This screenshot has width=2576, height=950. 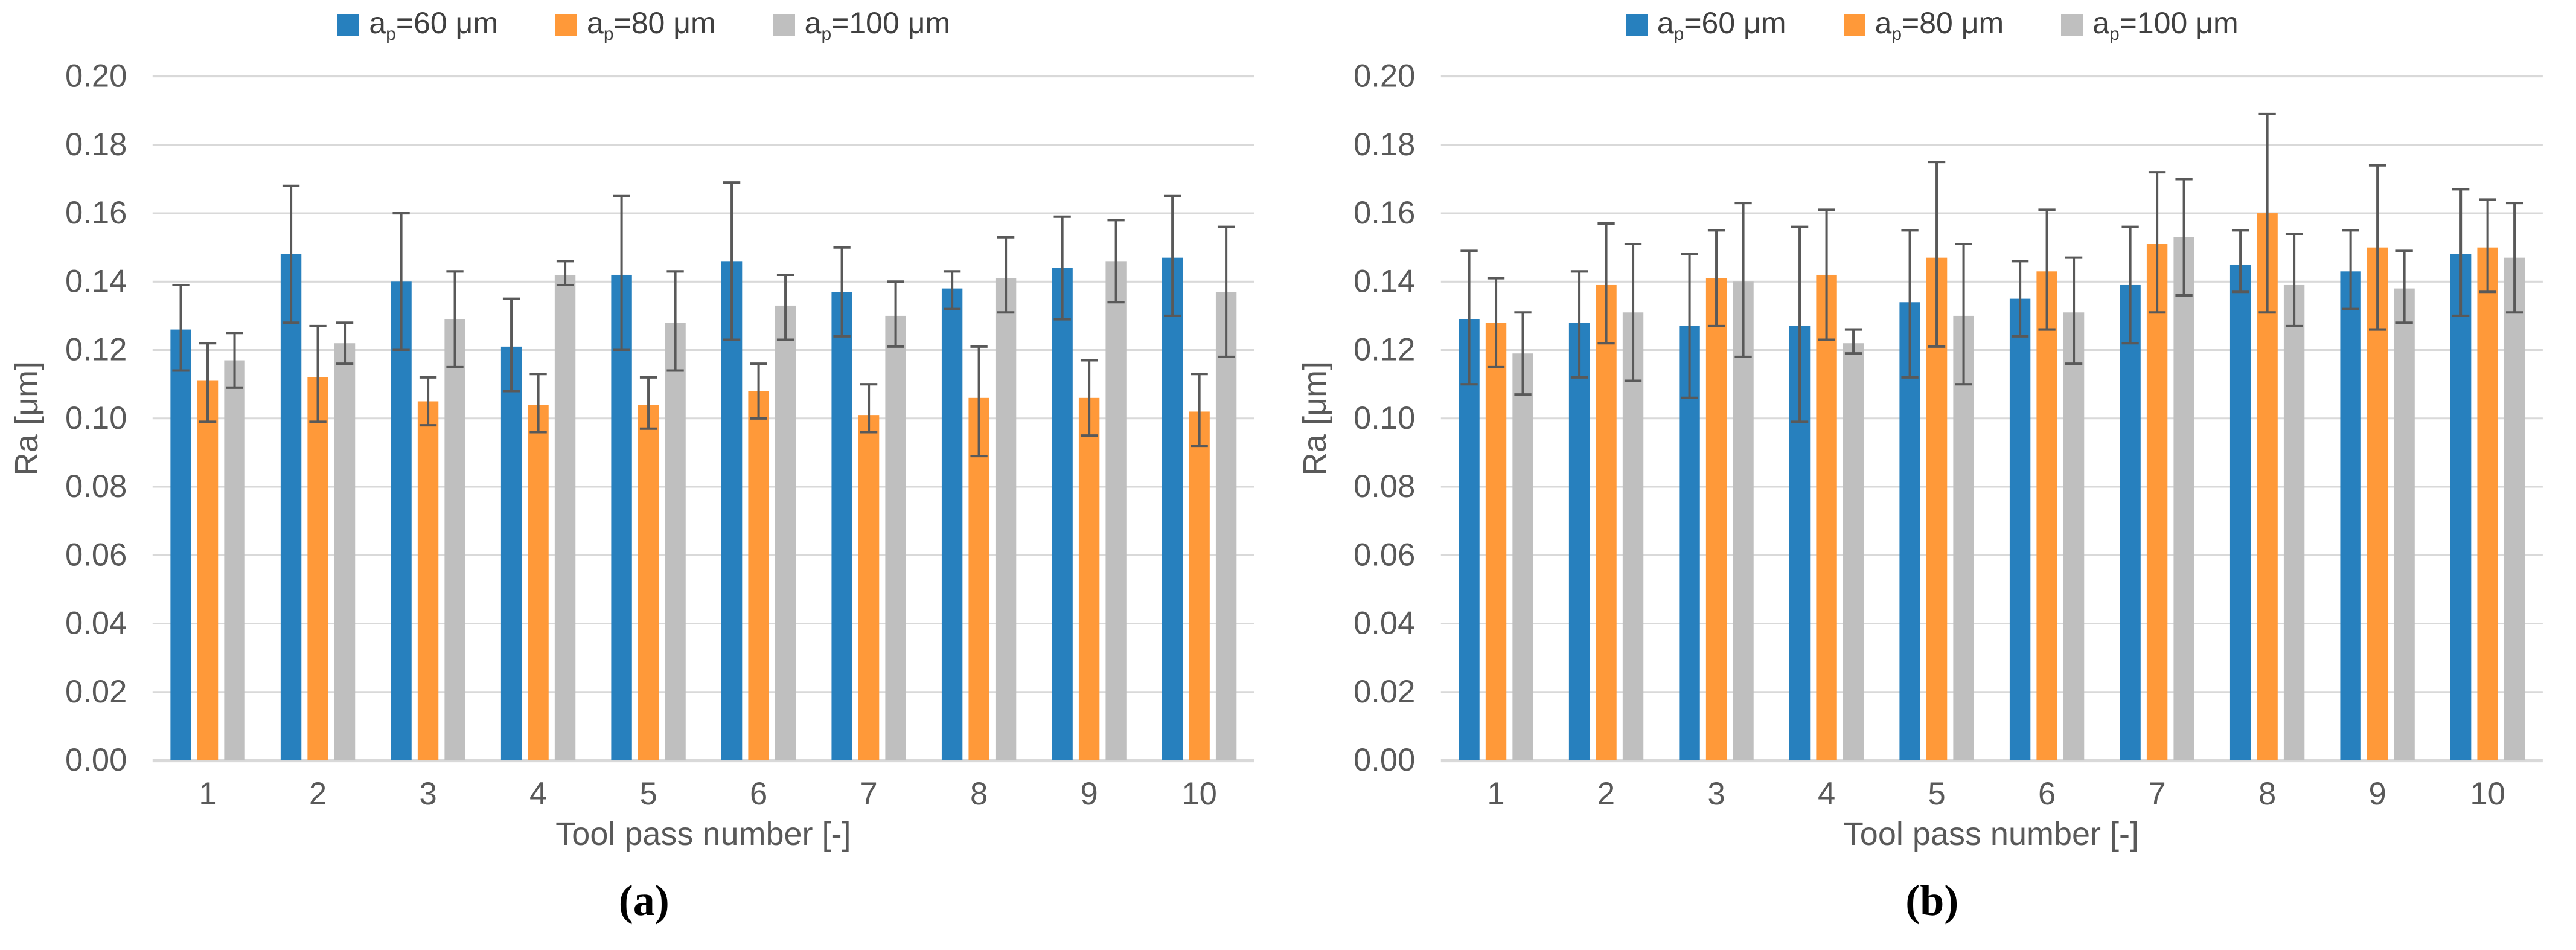 What do you see at coordinates (96, 623) in the screenshot?
I see `y-tick-label: 0.04` at bounding box center [96, 623].